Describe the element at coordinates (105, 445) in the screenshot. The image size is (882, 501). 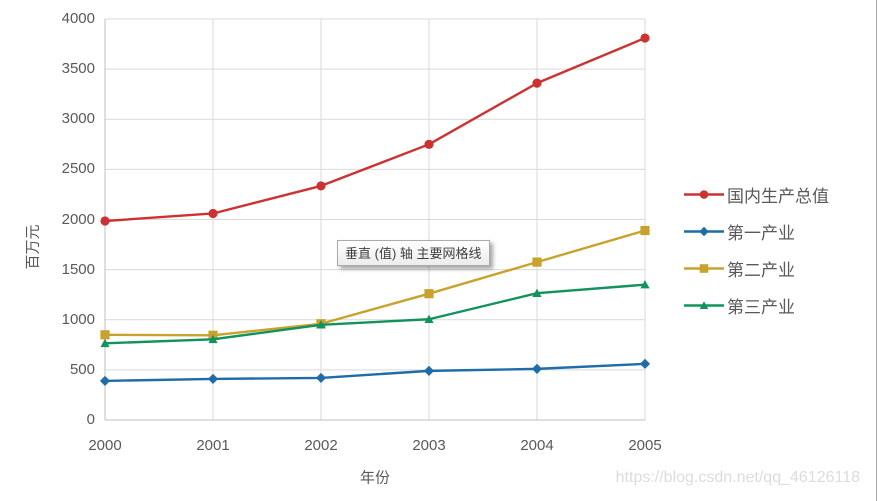
I see `x-tick-label: 2000` at that location.